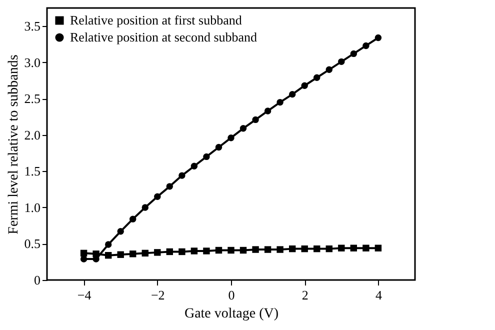 Image resolution: width=495 pixels, height=330 pixels. I want to click on y-tick-label: 1.0, so click(32, 207).